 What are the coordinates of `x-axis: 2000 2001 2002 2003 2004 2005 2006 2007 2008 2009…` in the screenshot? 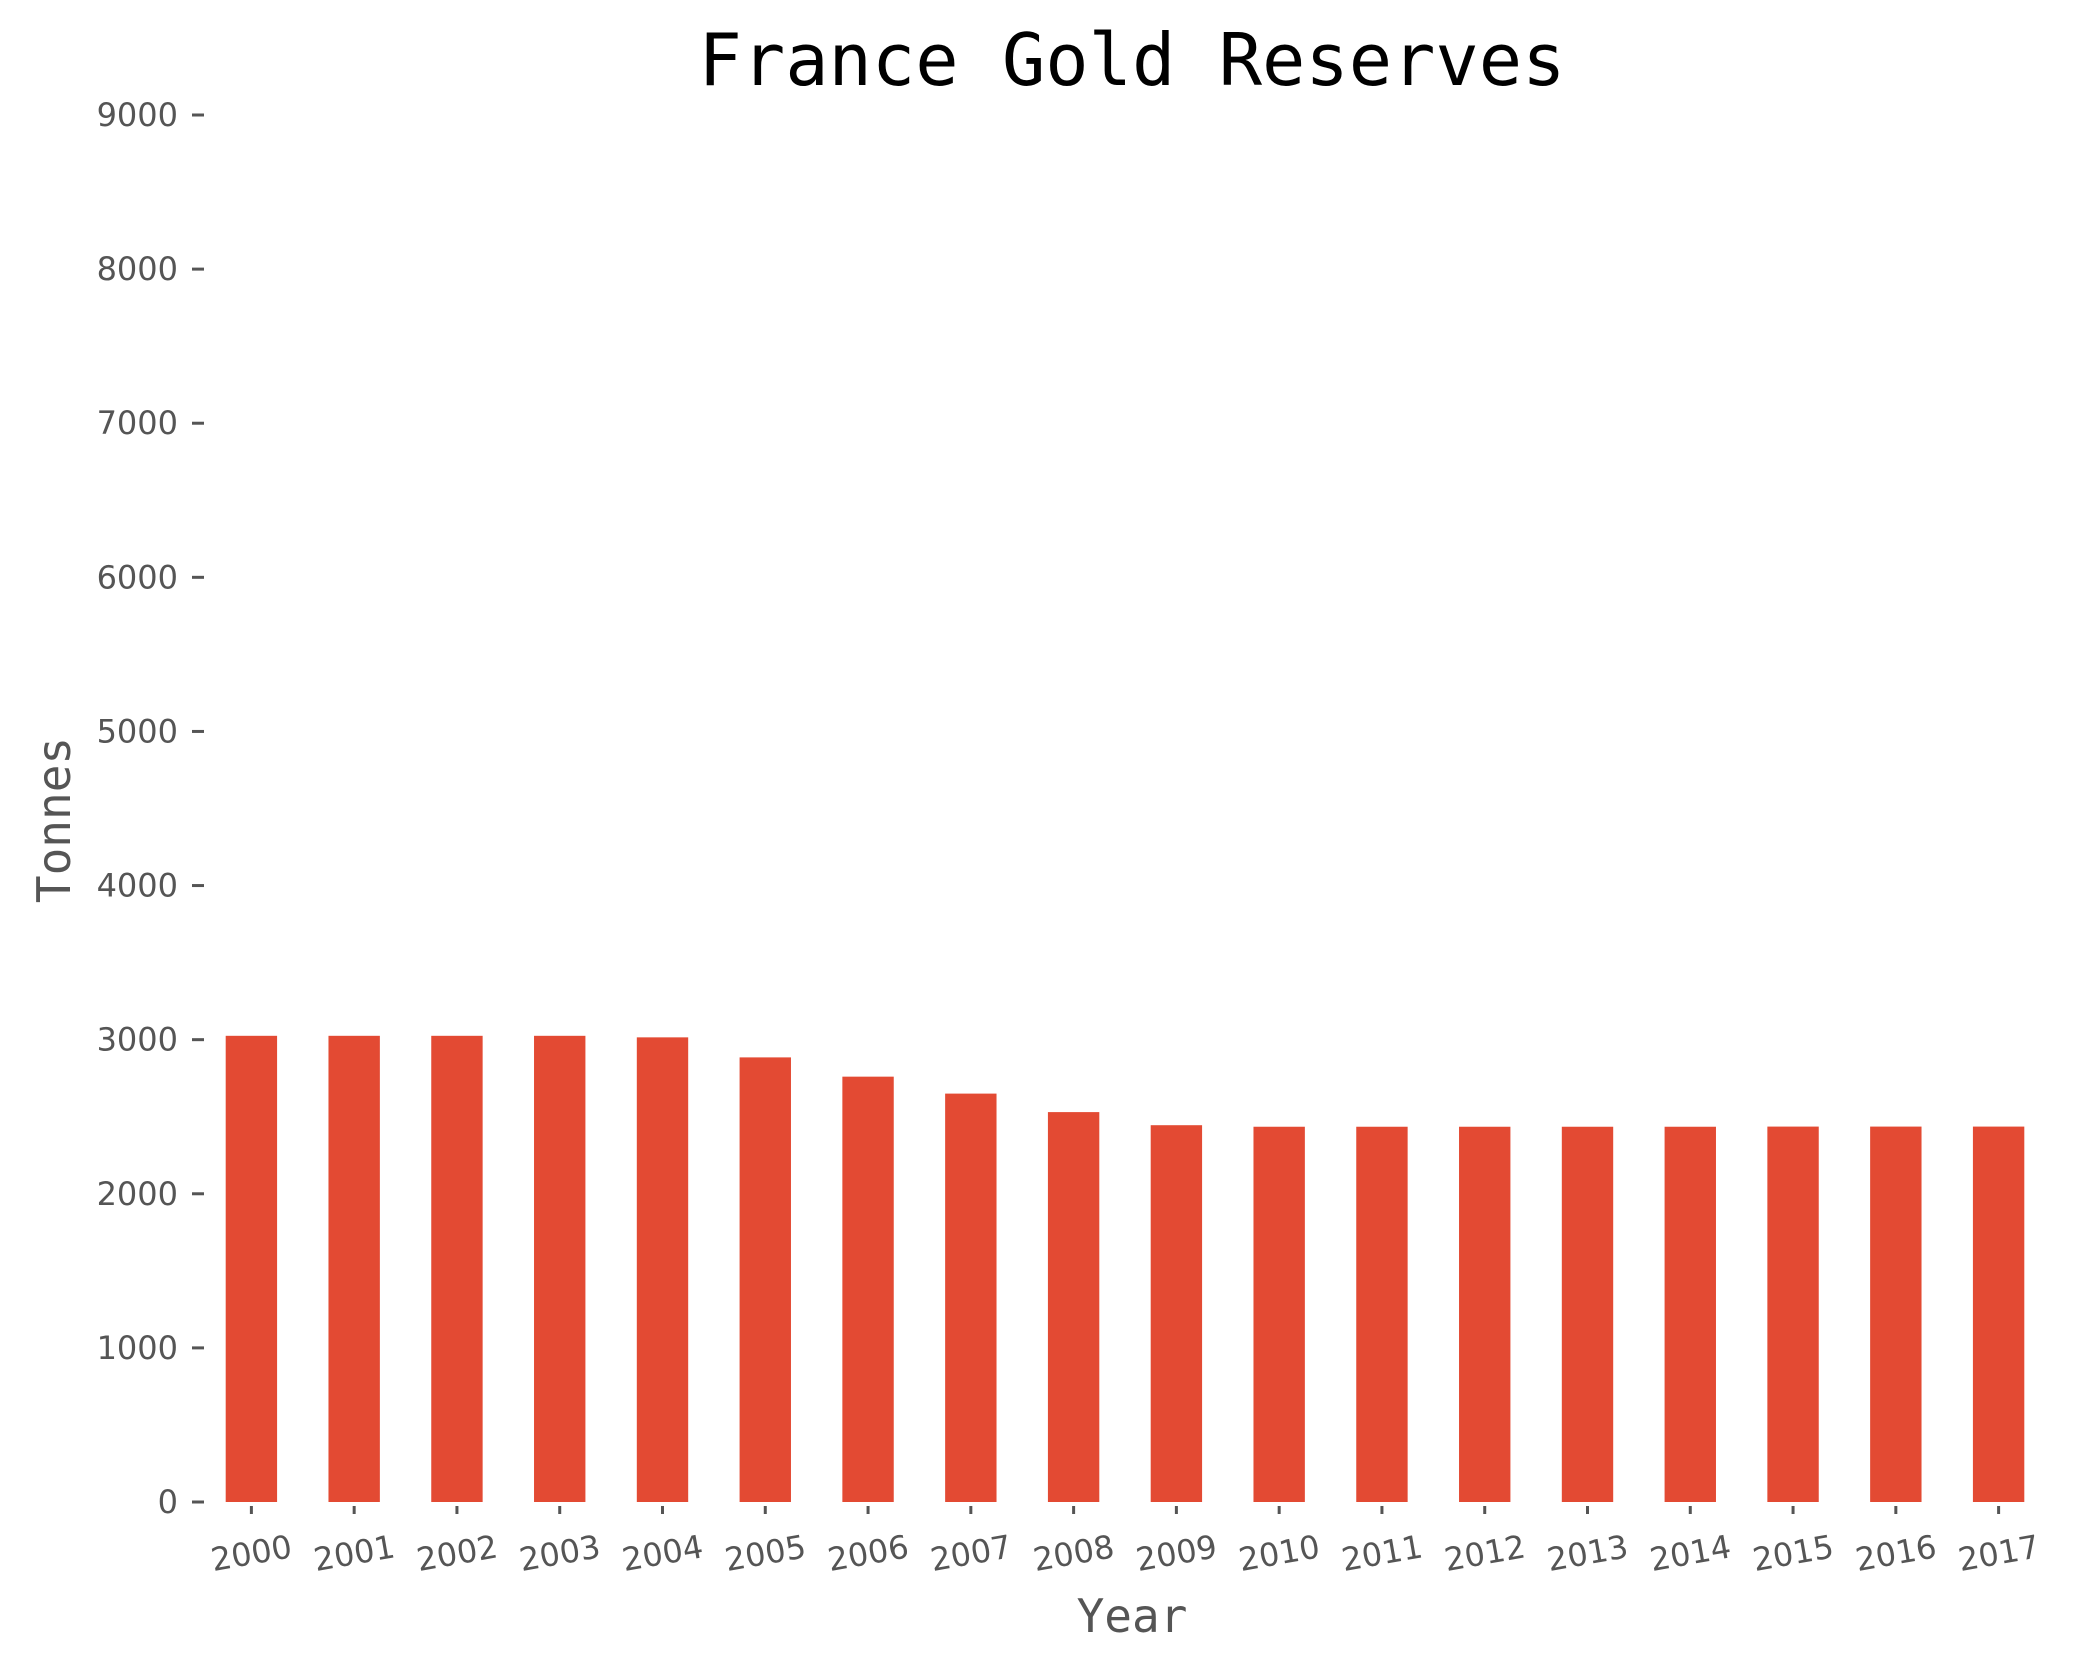 It's located at (1125, 1542).